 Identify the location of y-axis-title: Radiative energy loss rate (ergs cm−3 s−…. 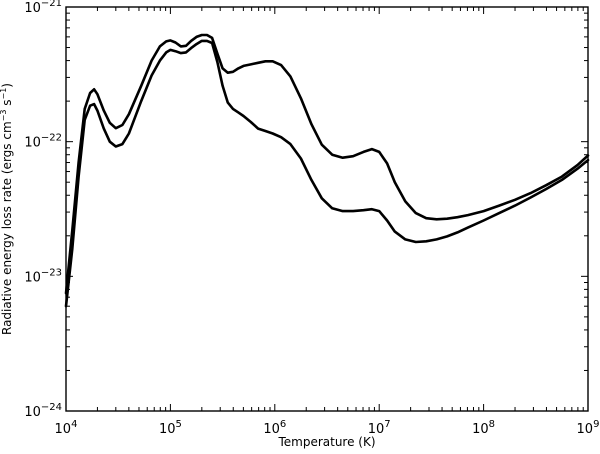
(7, 209).